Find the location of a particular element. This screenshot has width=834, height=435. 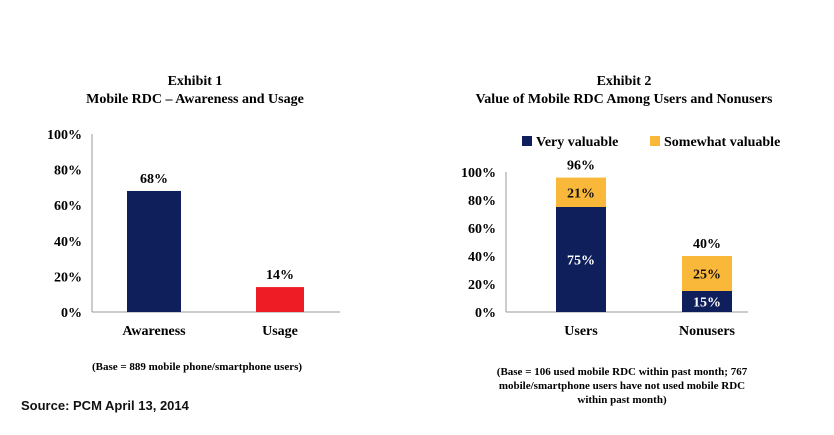

chart1-subtitle: Mobile RDC – Awareness and Usage is located at coordinates (195, 99).